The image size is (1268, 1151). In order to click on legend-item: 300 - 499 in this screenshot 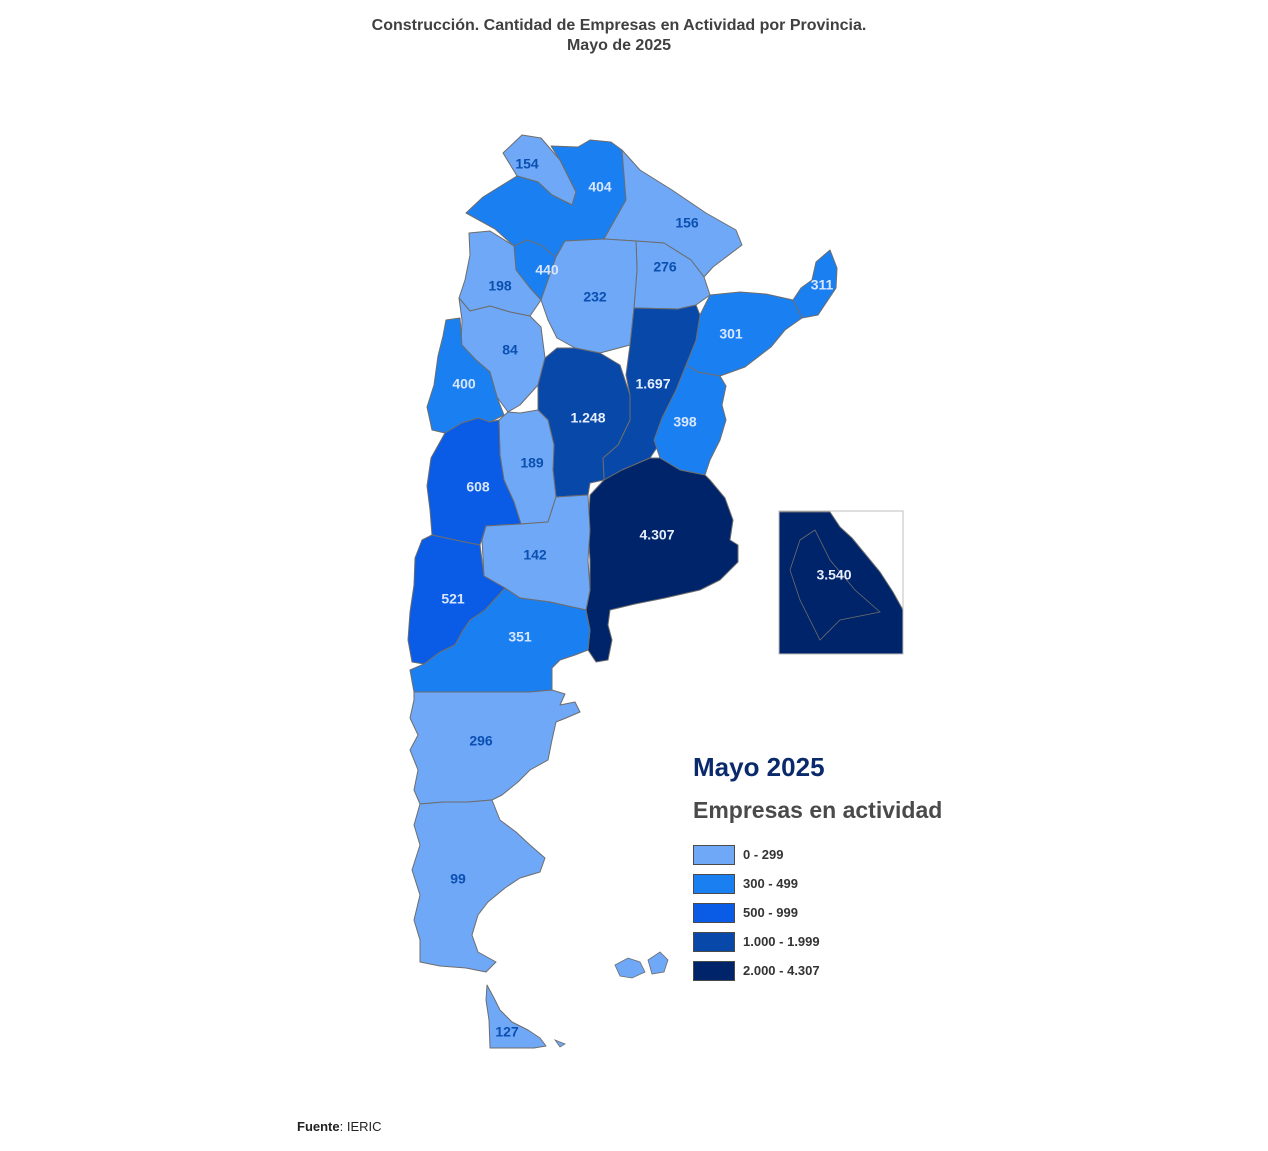, I will do `click(817, 883)`.